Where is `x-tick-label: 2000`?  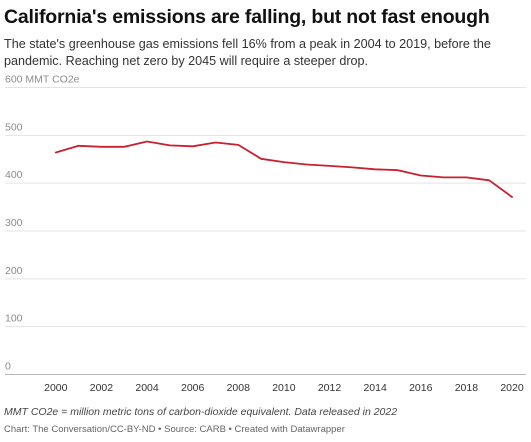
x-tick-label: 2000 is located at coordinates (56, 388).